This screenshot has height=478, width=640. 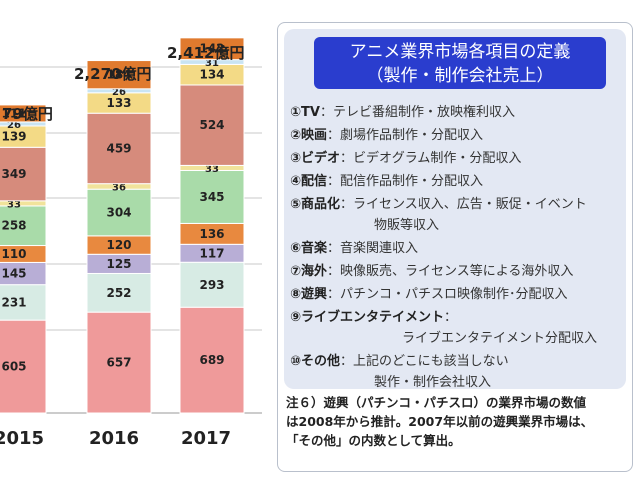 What do you see at coordinates (315, 158) in the screenshot?
I see `definition-term: ③ビデオ` at bounding box center [315, 158].